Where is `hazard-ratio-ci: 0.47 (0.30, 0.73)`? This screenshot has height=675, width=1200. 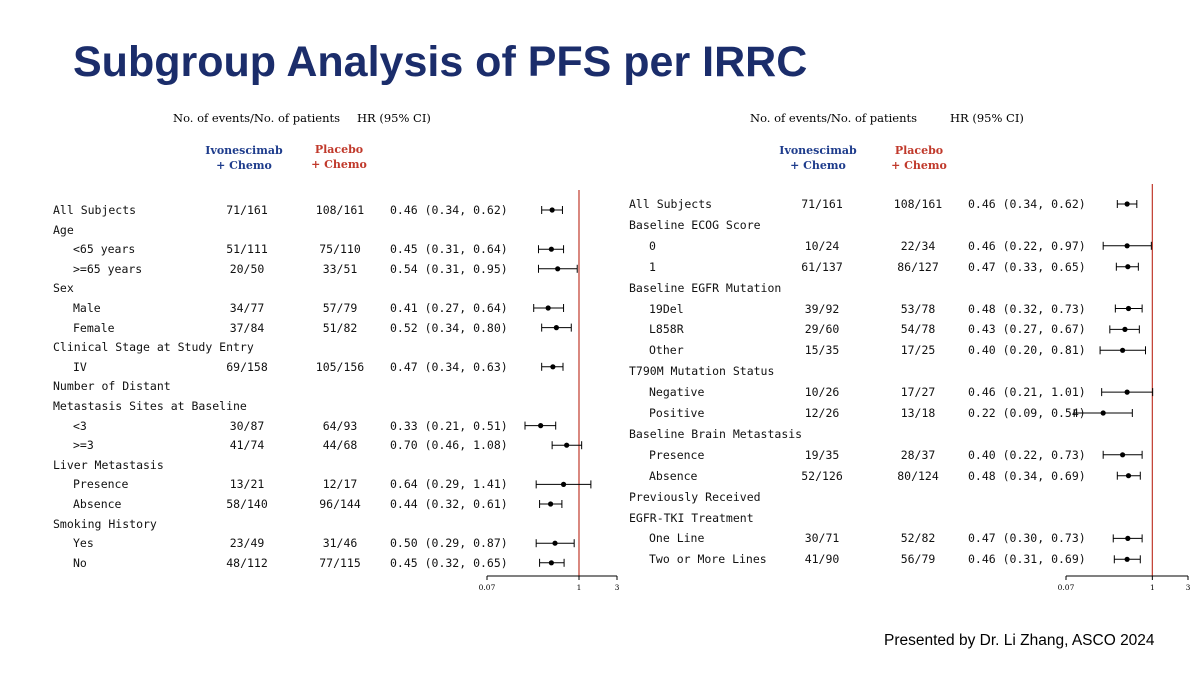
hazard-ratio-ci: 0.47 (0.30, 0.73) is located at coordinates (1027, 538).